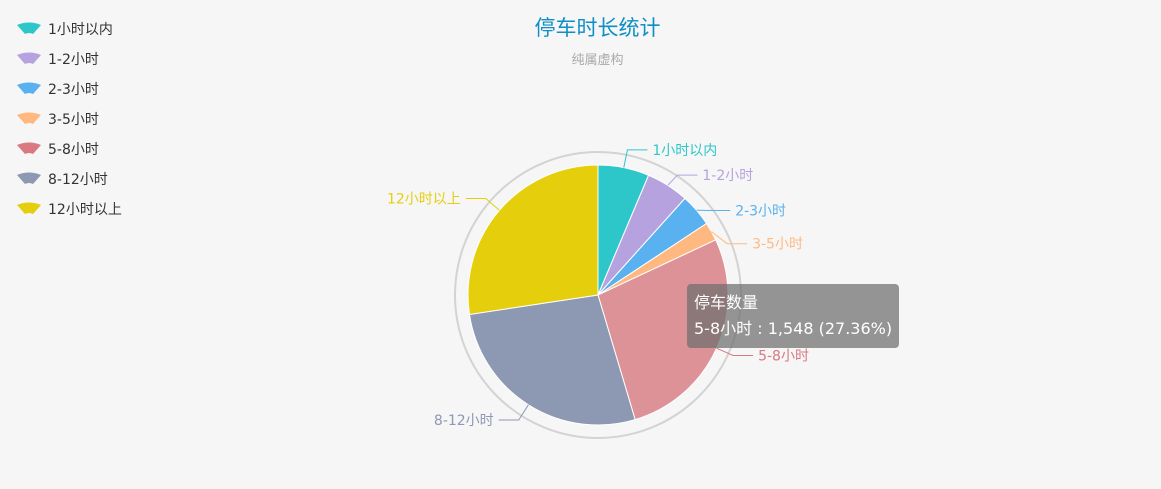  I want to click on slice-label-2: 2-3小时, so click(760, 212).